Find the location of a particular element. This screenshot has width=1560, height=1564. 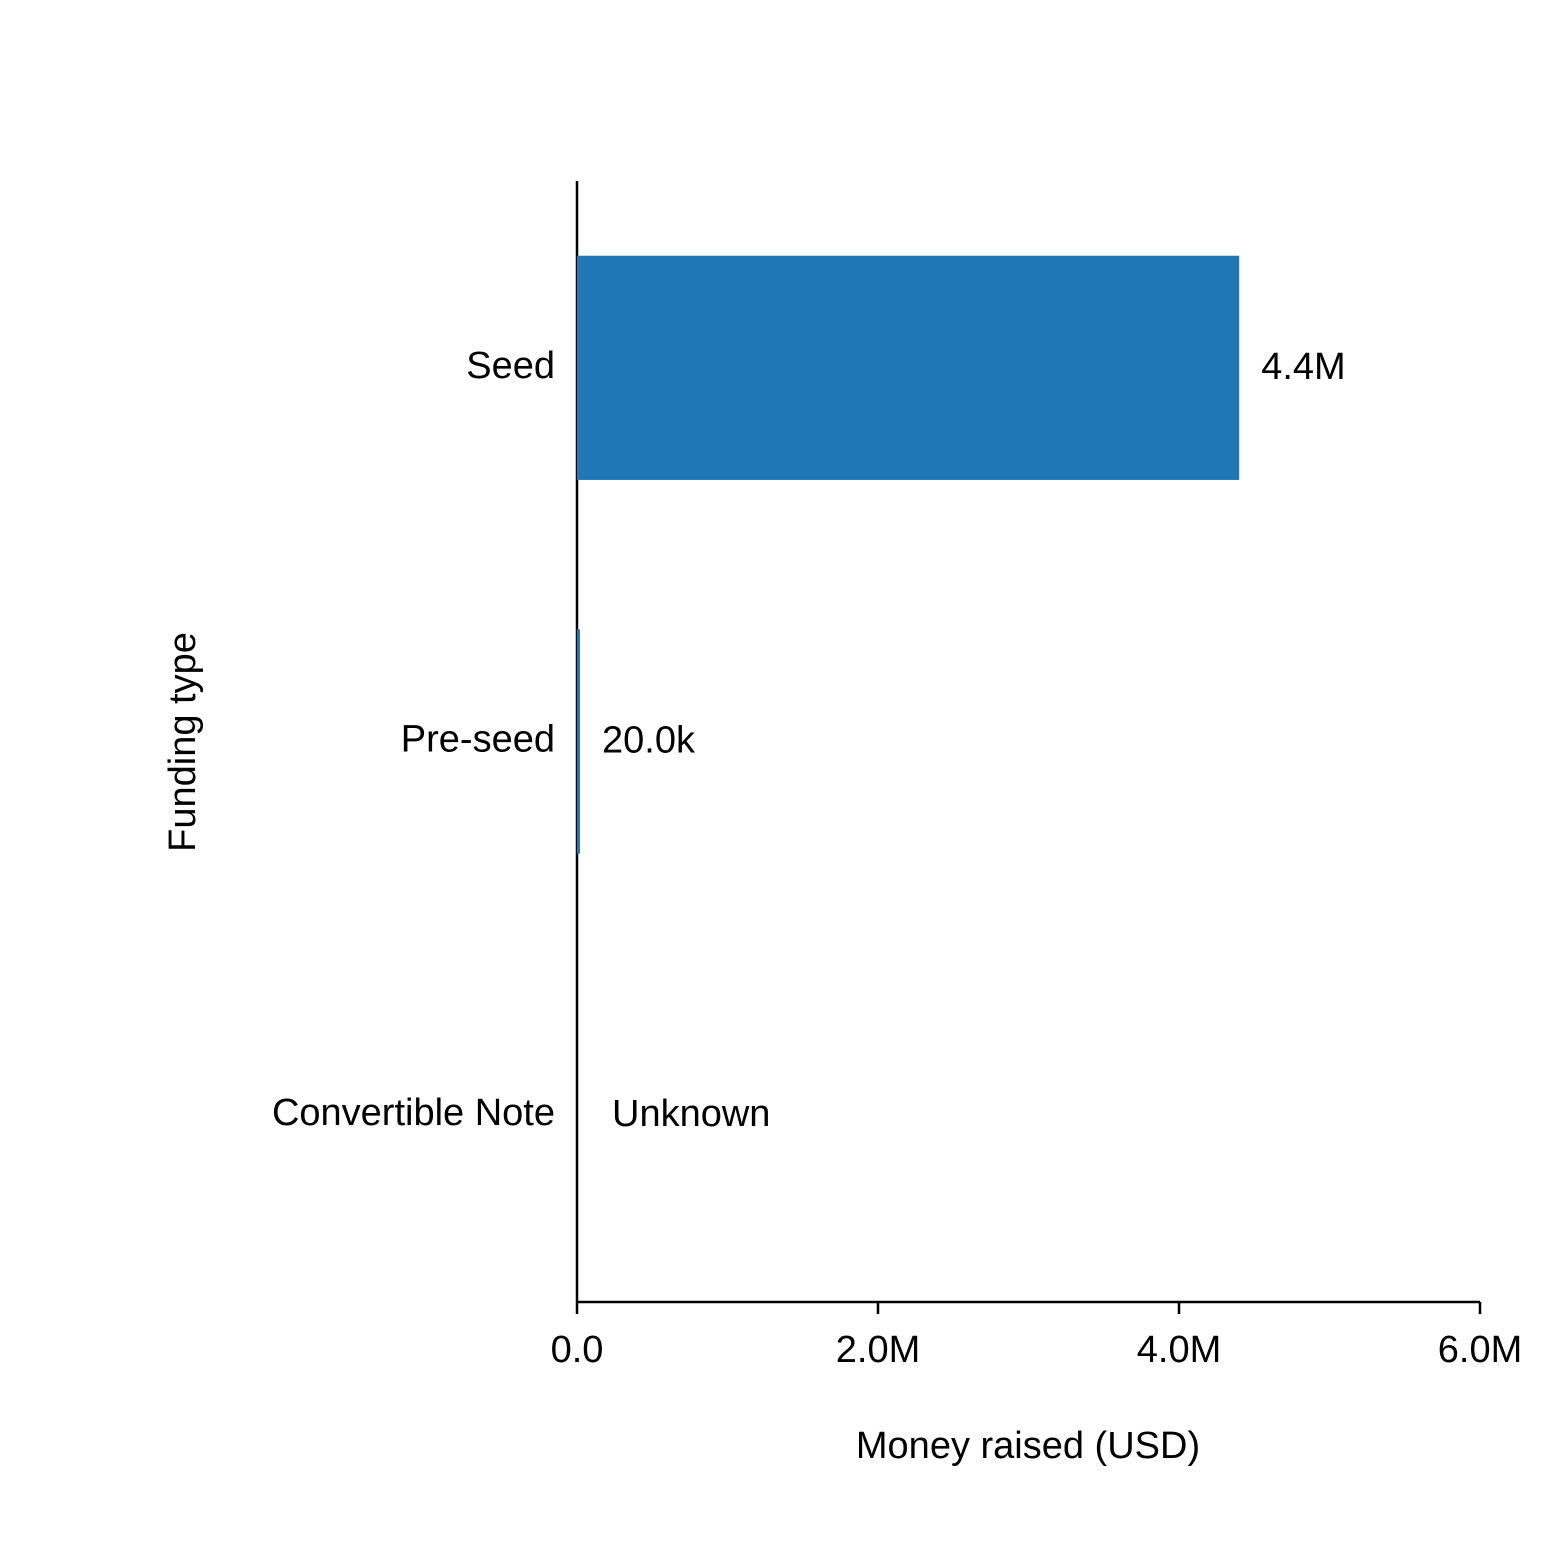

x-axis-label: Money raised (USD) is located at coordinates (1028, 1446).